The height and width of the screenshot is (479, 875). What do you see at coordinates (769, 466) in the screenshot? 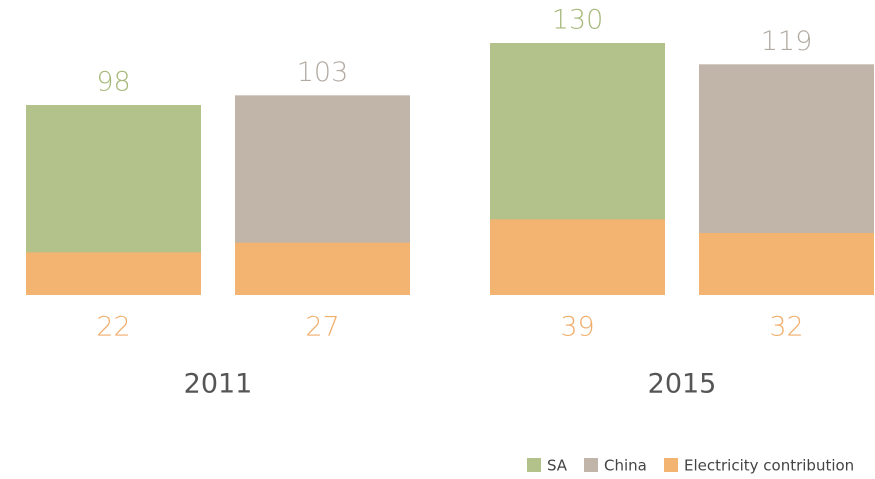
I see `legend-label: Electricity contribution` at bounding box center [769, 466].